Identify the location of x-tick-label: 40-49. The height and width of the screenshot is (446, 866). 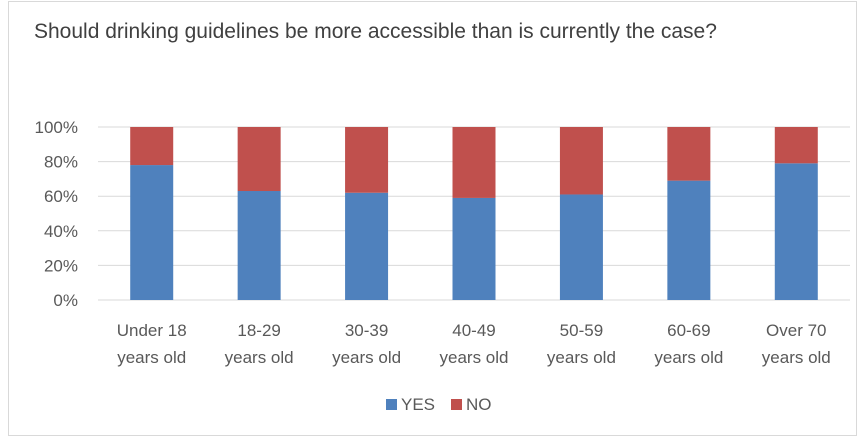
(473, 330).